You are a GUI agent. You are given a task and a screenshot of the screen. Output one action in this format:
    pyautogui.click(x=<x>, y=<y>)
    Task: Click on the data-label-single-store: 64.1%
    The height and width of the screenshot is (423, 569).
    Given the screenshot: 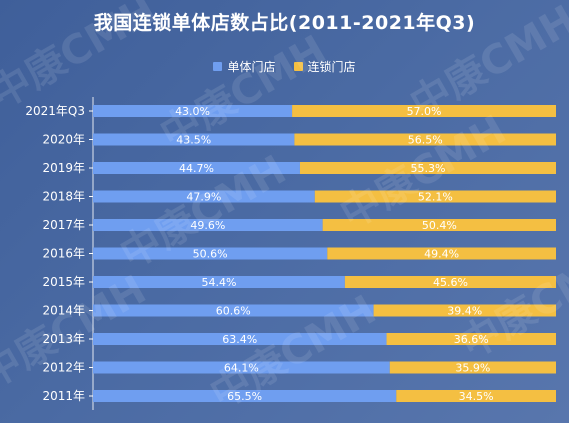 What is the action you would take?
    pyautogui.click(x=241, y=368)
    